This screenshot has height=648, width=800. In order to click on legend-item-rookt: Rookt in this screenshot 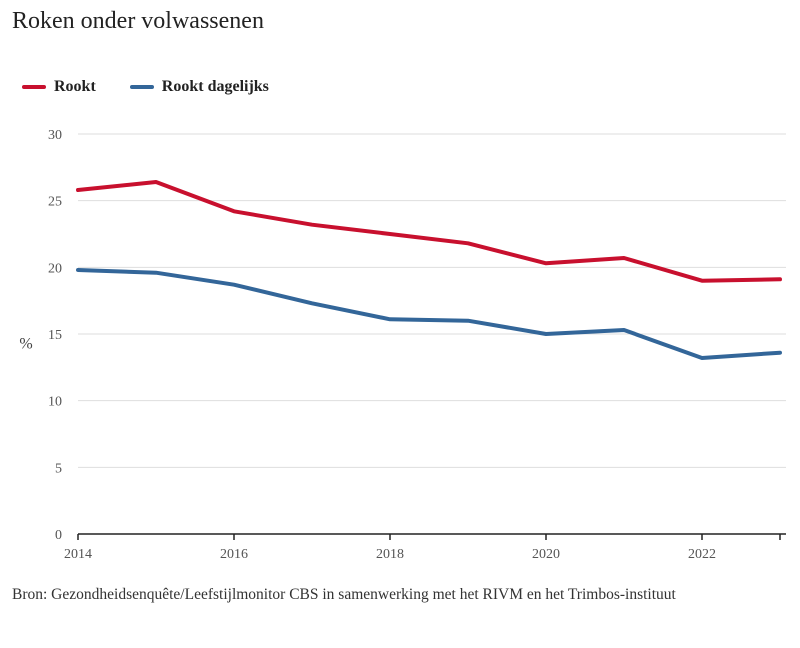, I will do `click(59, 87)`.